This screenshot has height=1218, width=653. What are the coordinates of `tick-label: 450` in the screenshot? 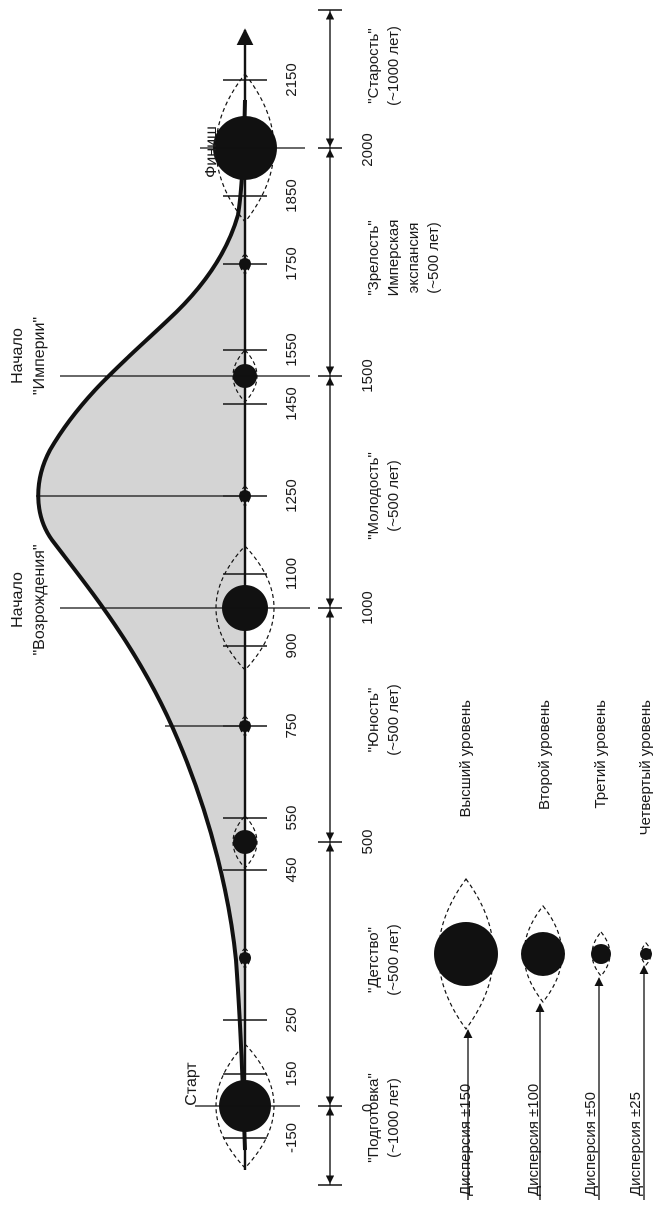 It's located at (291, 869).